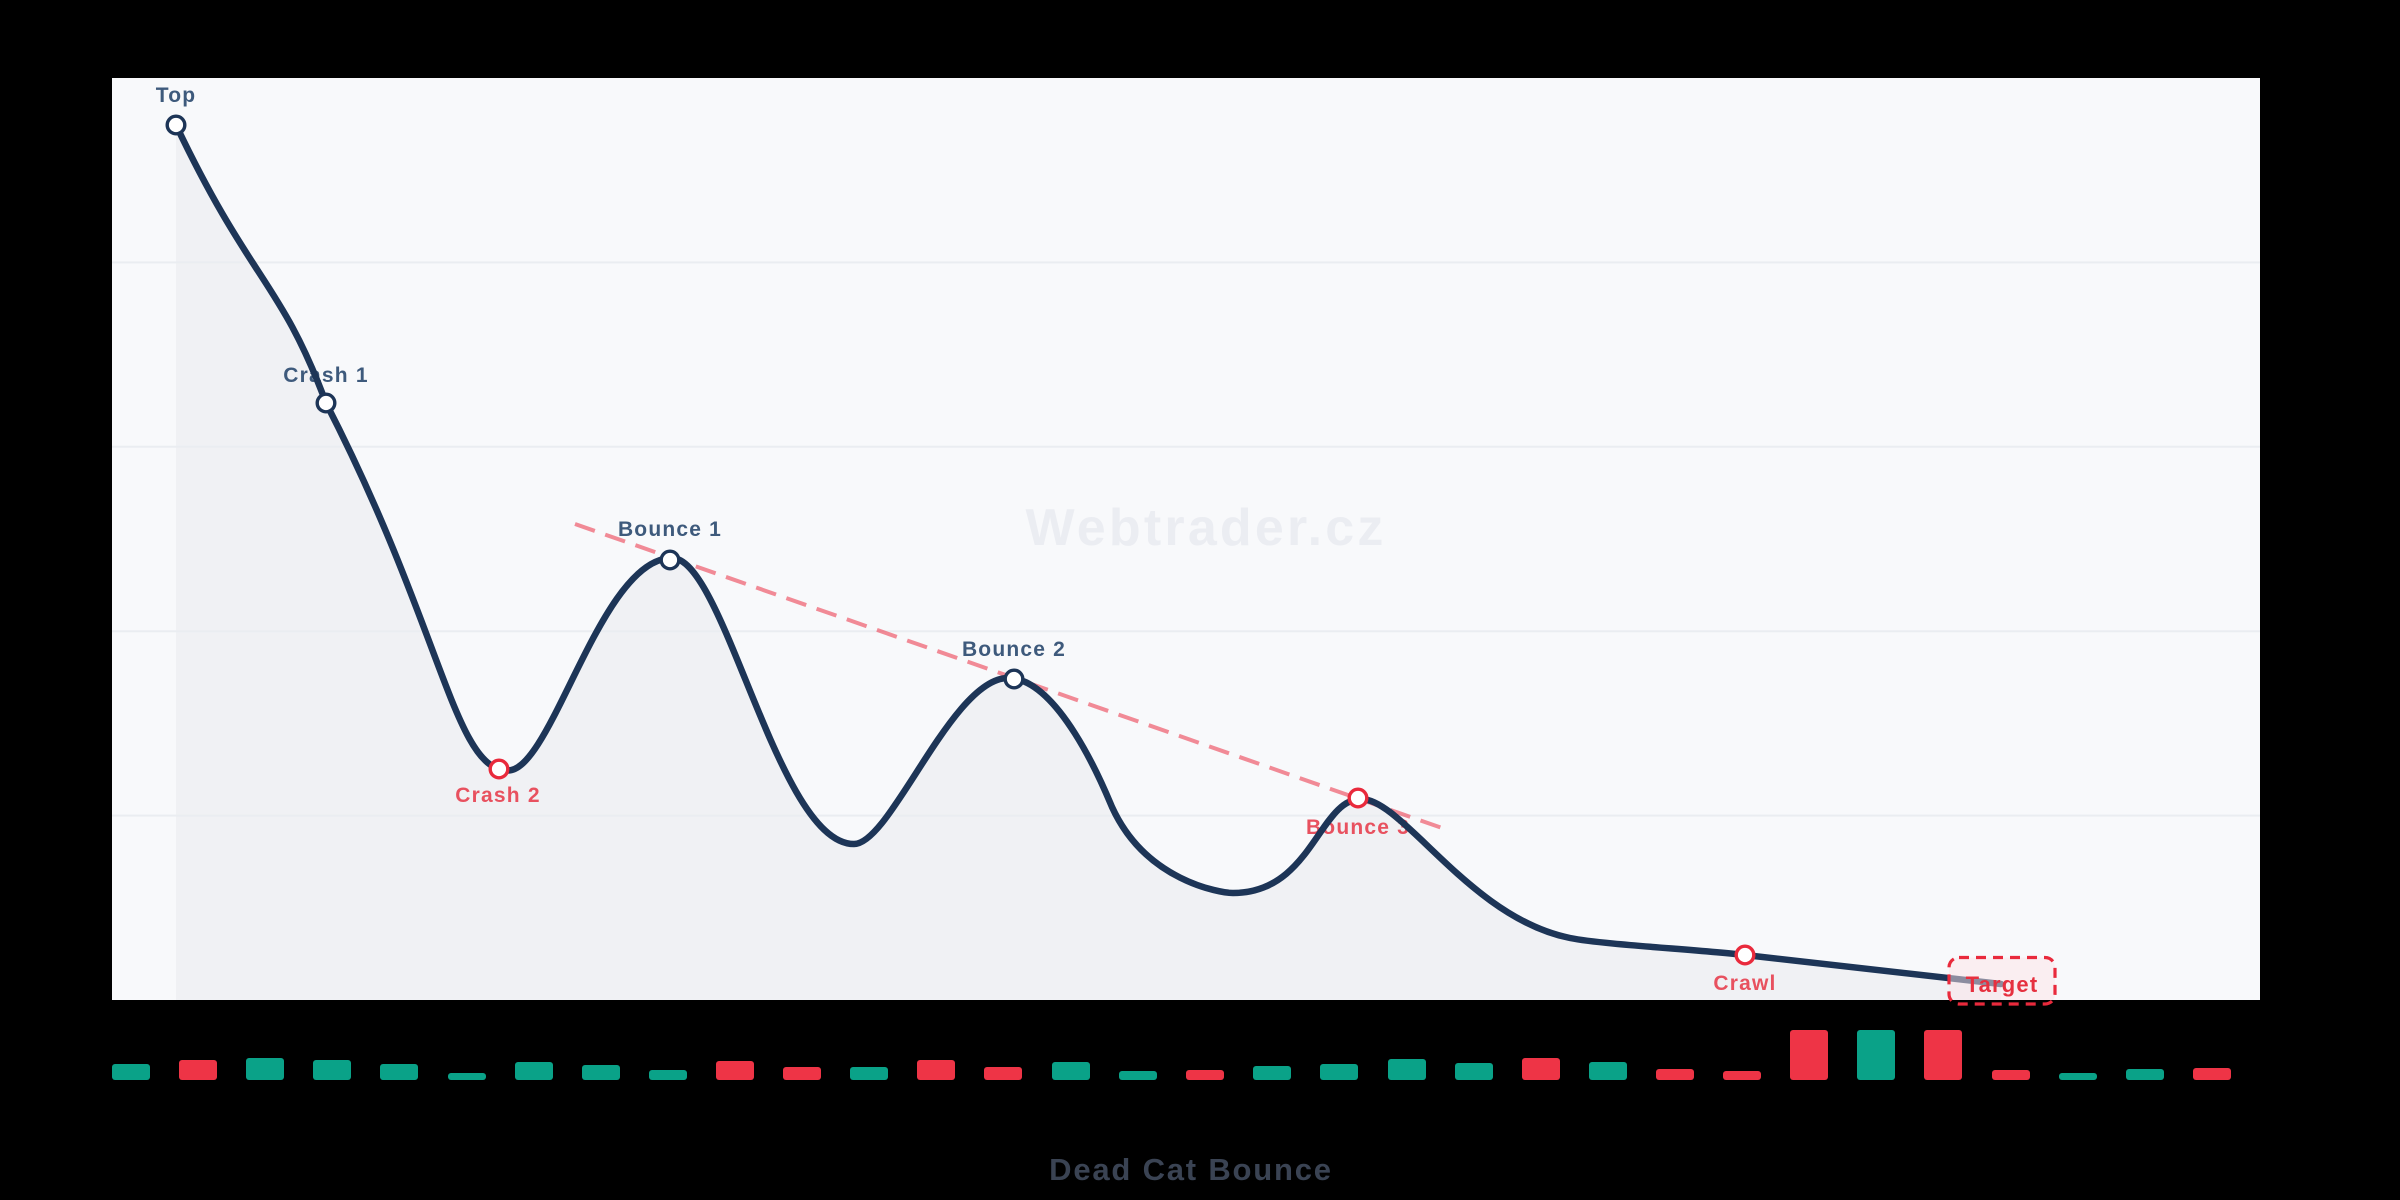 This screenshot has height=1200, width=2400. Describe the element at coordinates (325, 375) in the screenshot. I see `svg-text: Crash 1` at that location.